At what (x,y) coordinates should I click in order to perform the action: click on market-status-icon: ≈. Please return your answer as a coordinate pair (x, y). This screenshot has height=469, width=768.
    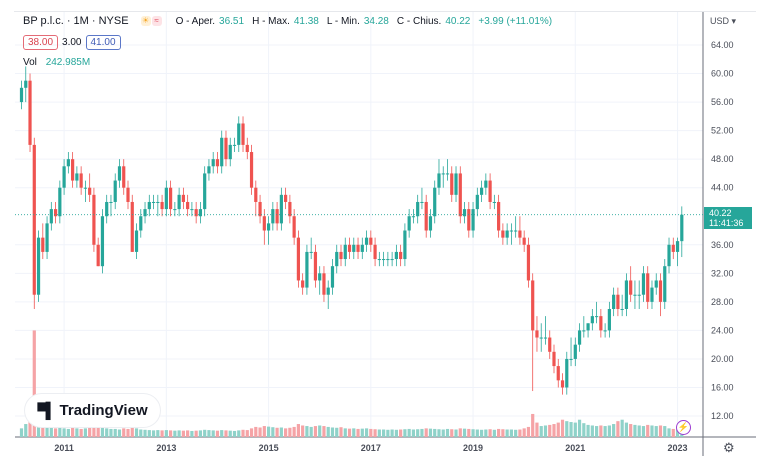
    Looking at the image, I should click on (156, 21).